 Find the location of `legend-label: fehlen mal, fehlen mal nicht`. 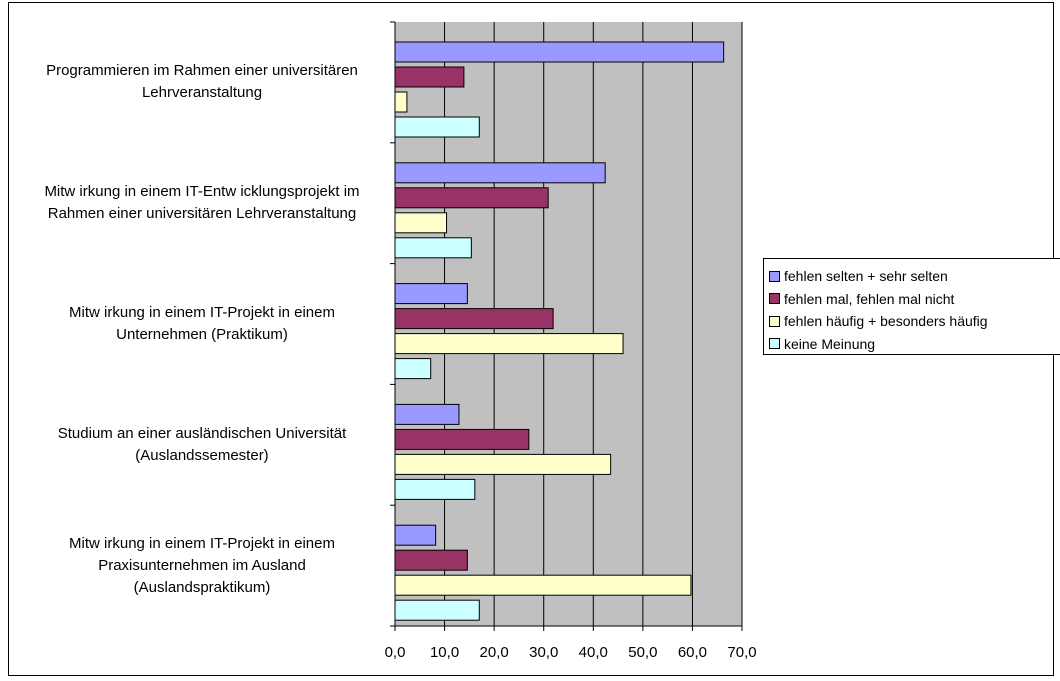

legend-label: fehlen mal, fehlen mal nicht is located at coordinates (869, 298).